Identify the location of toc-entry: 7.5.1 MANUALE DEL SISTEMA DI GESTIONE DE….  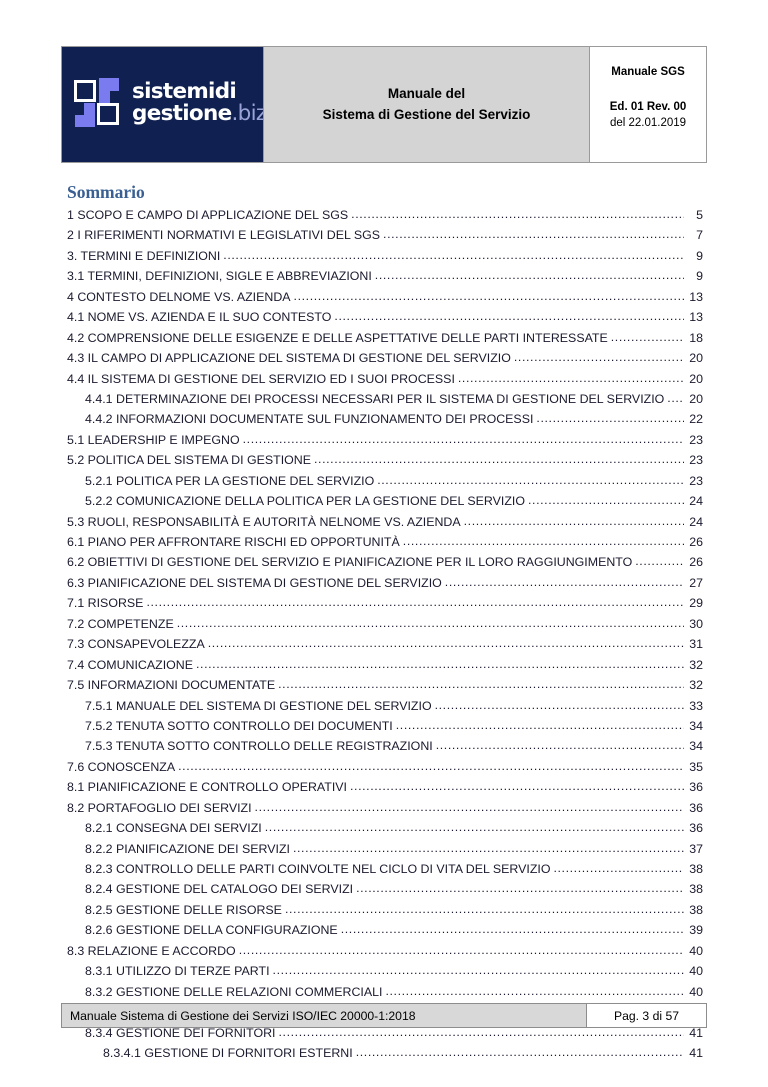
(385, 706).